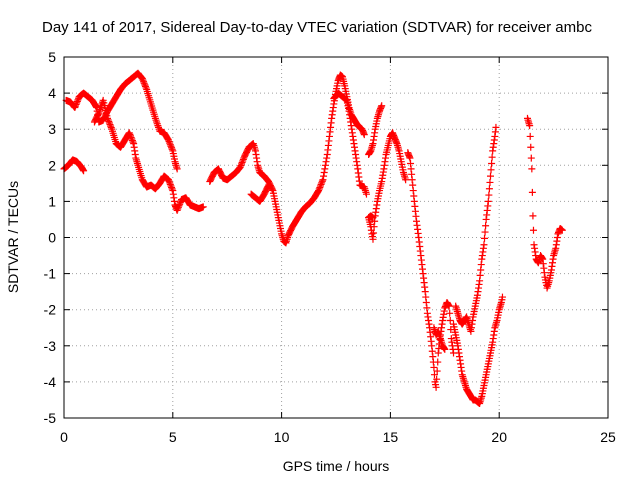 This screenshot has height=480, width=640. What do you see at coordinates (173, 437) in the screenshot?
I see `x-tick-label: 5` at bounding box center [173, 437].